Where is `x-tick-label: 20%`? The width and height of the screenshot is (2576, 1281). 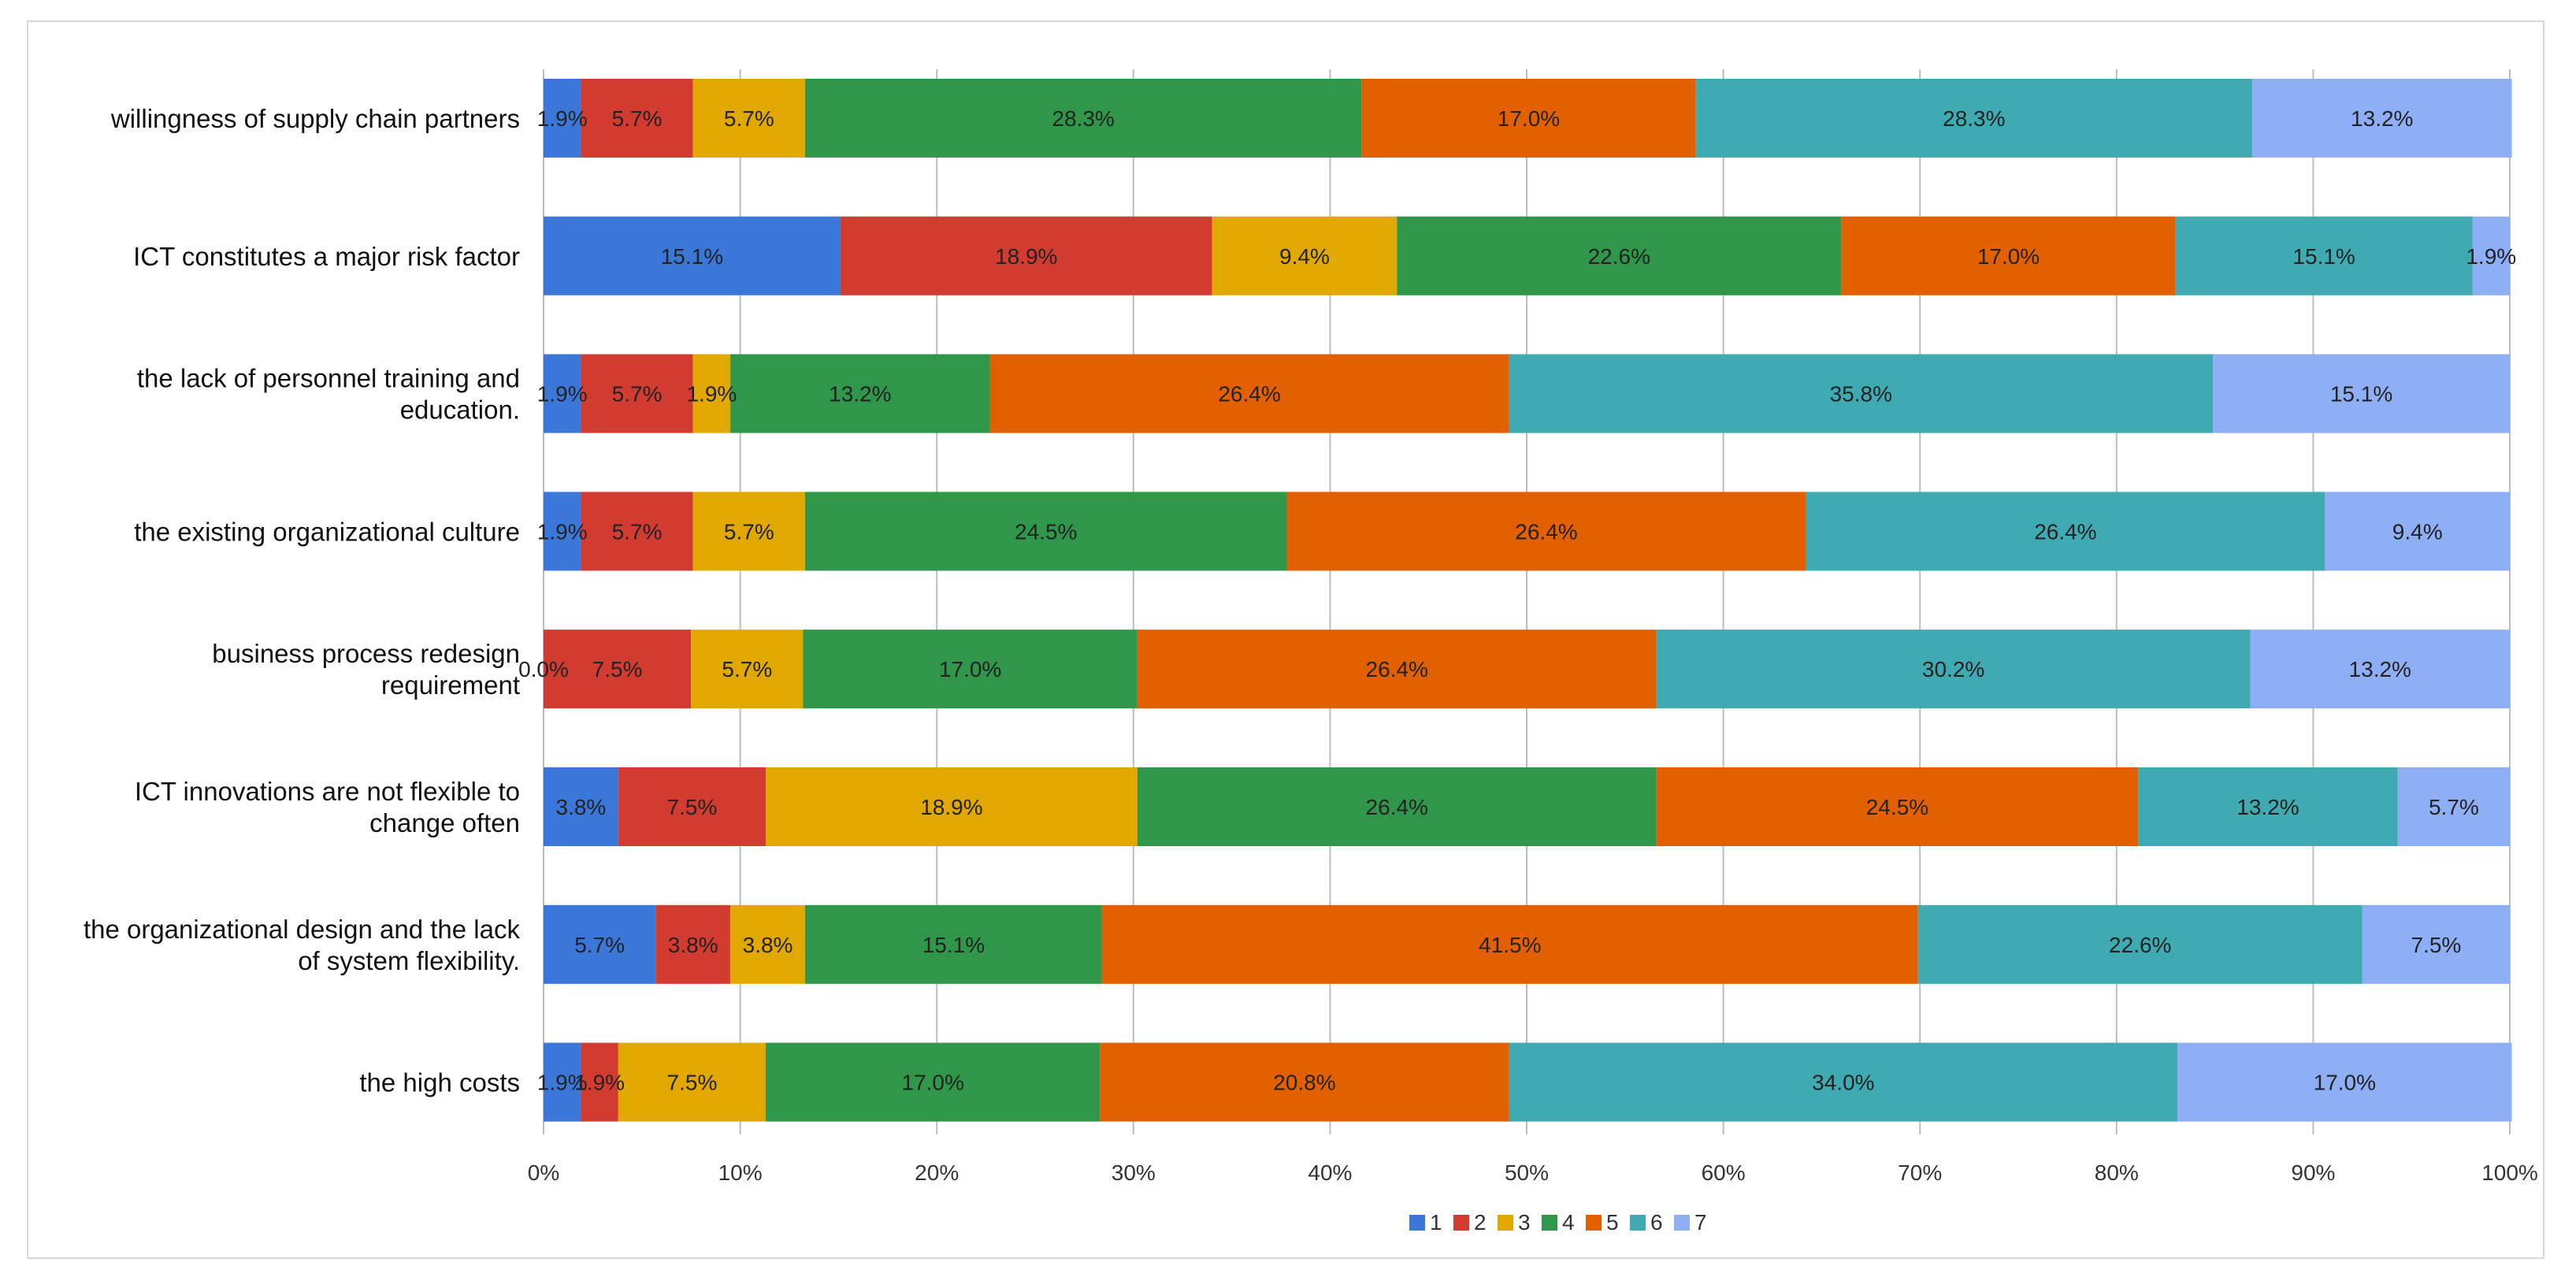
x-tick-label: 20% is located at coordinates (937, 1172).